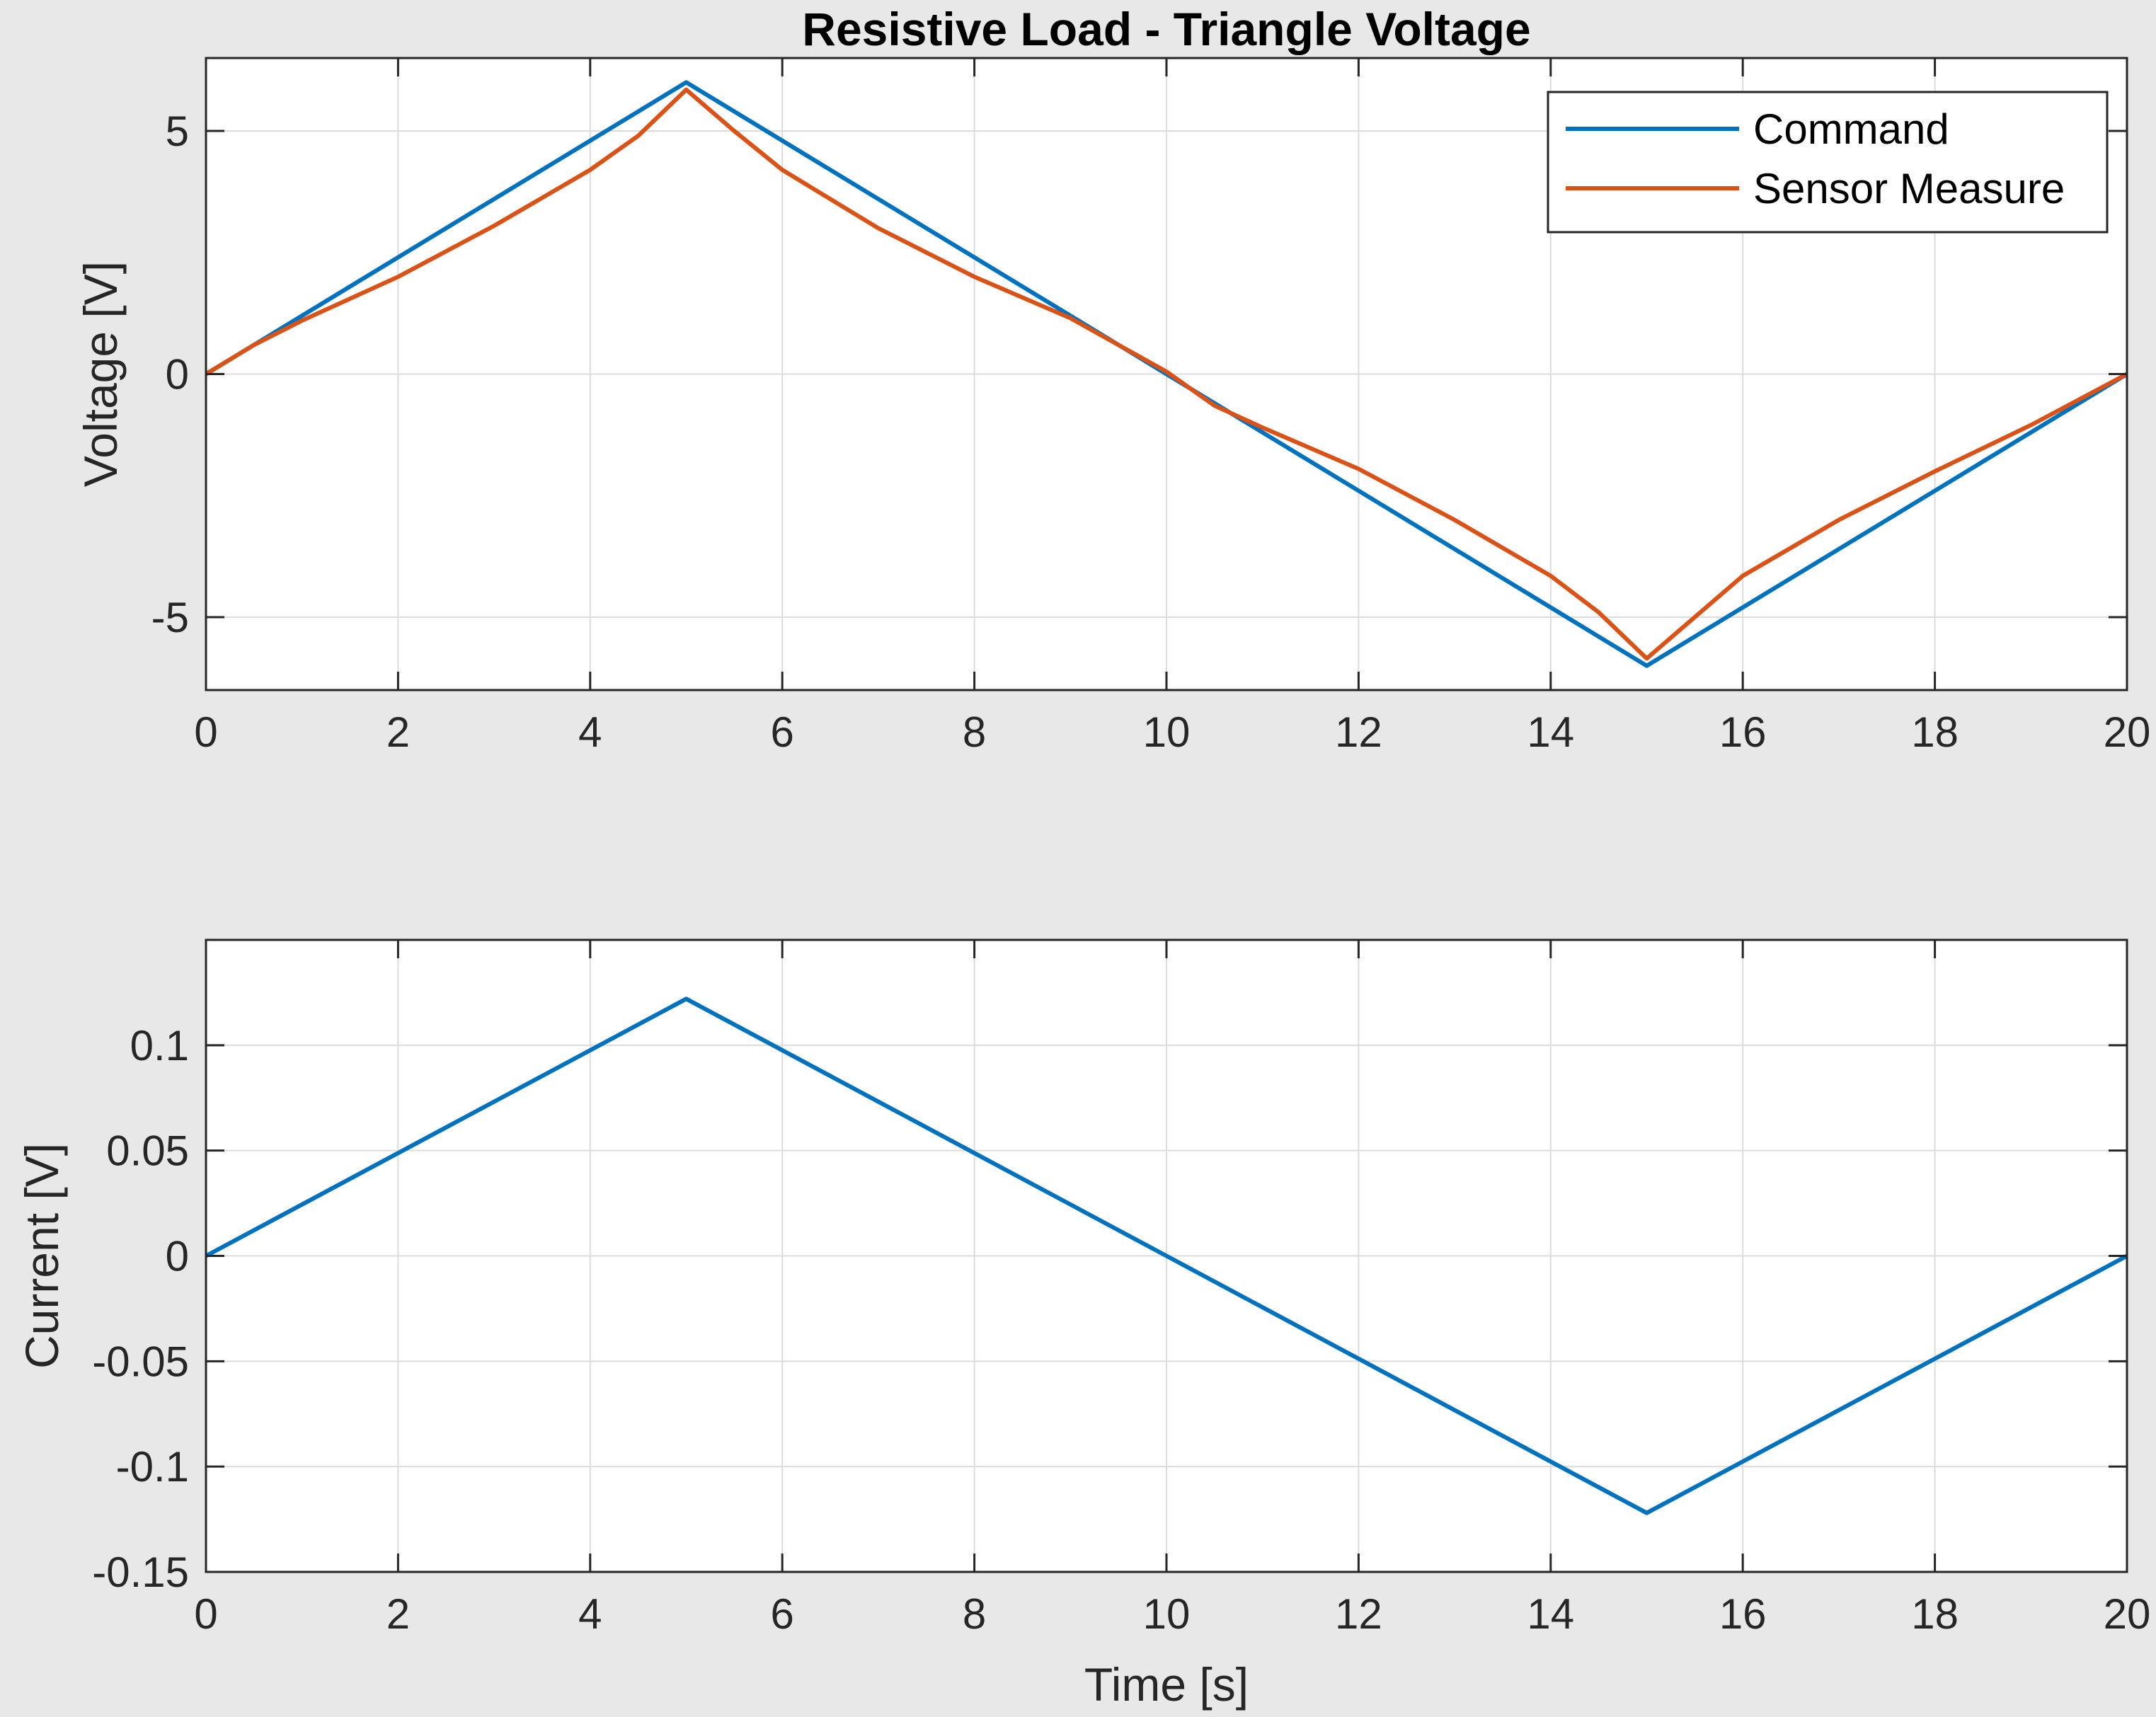 The width and height of the screenshot is (2156, 1717). Describe the element at coordinates (147, 1151) in the screenshot. I see `y-tick-label: 0.05` at that location.